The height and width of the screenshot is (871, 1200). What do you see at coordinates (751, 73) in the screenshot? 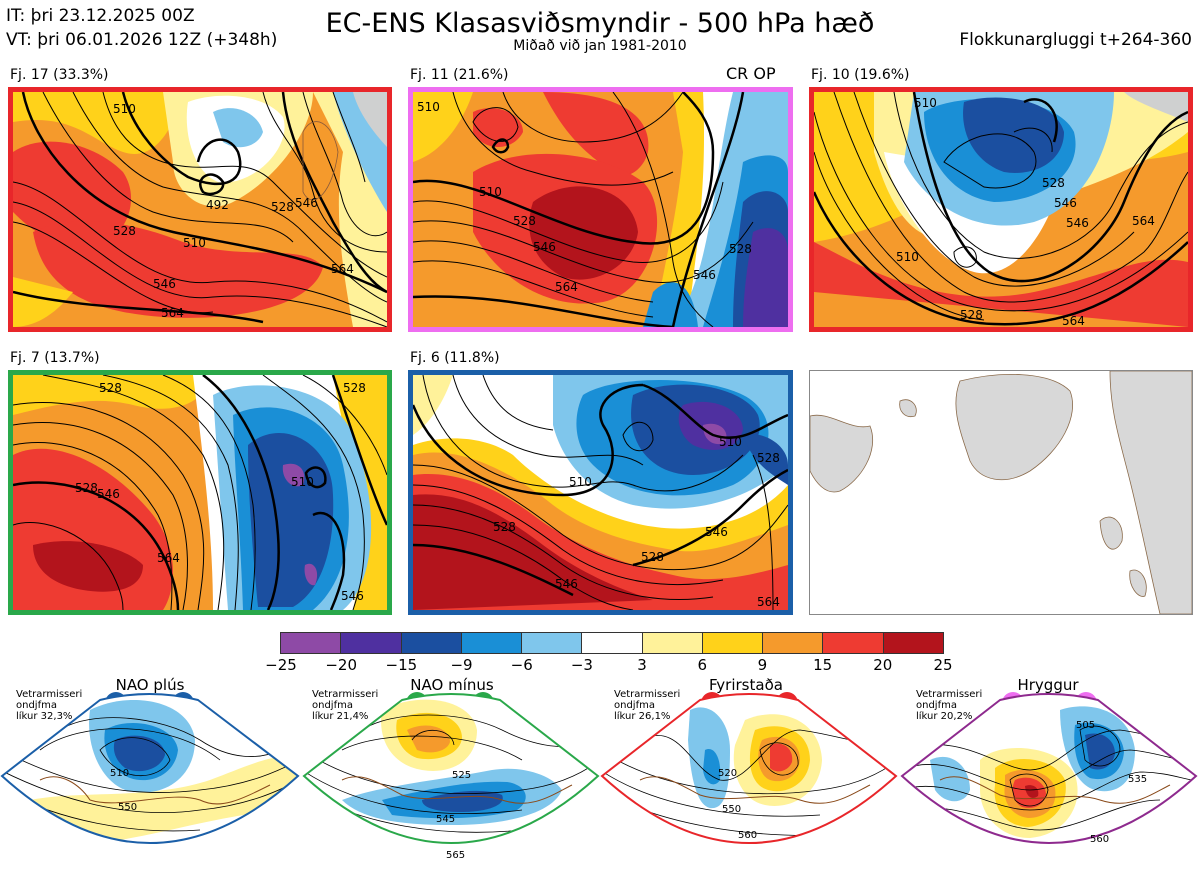
I see `cluster-tag: CR OP` at bounding box center [751, 73].